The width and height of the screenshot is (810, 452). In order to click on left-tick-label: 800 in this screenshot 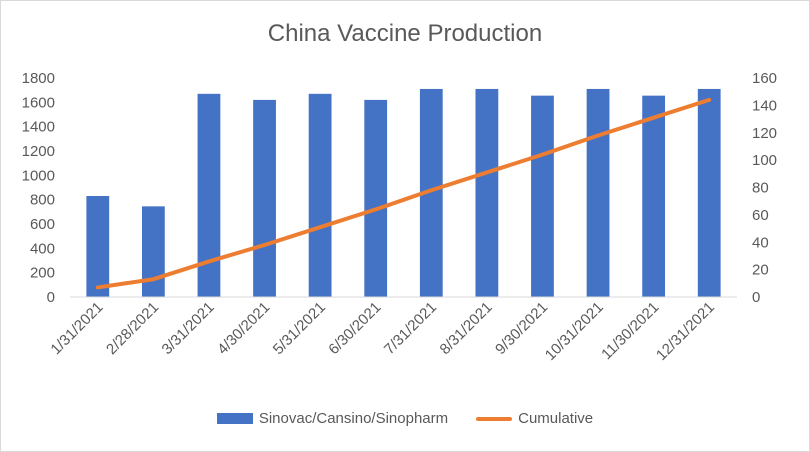, I will do `click(42, 200)`.